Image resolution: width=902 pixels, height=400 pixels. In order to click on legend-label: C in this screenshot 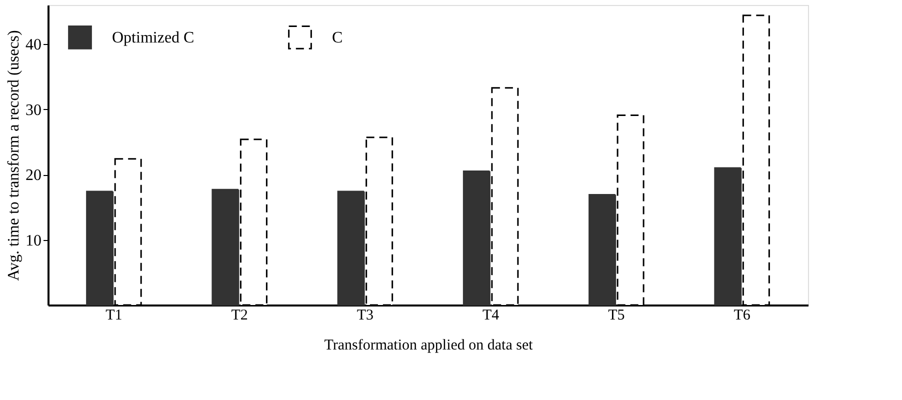, I will do `click(337, 37)`.